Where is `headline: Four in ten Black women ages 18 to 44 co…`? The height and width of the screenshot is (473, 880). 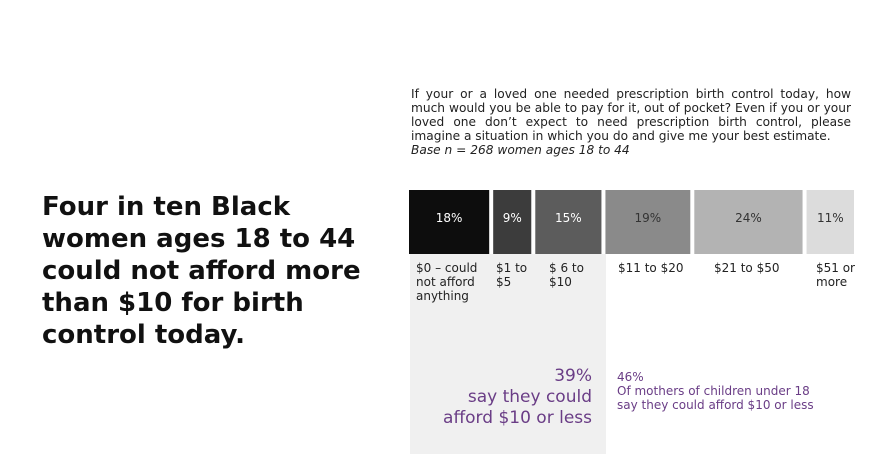 headline: Four in ten Black women ages 18 to 44 co… is located at coordinates (201, 271).